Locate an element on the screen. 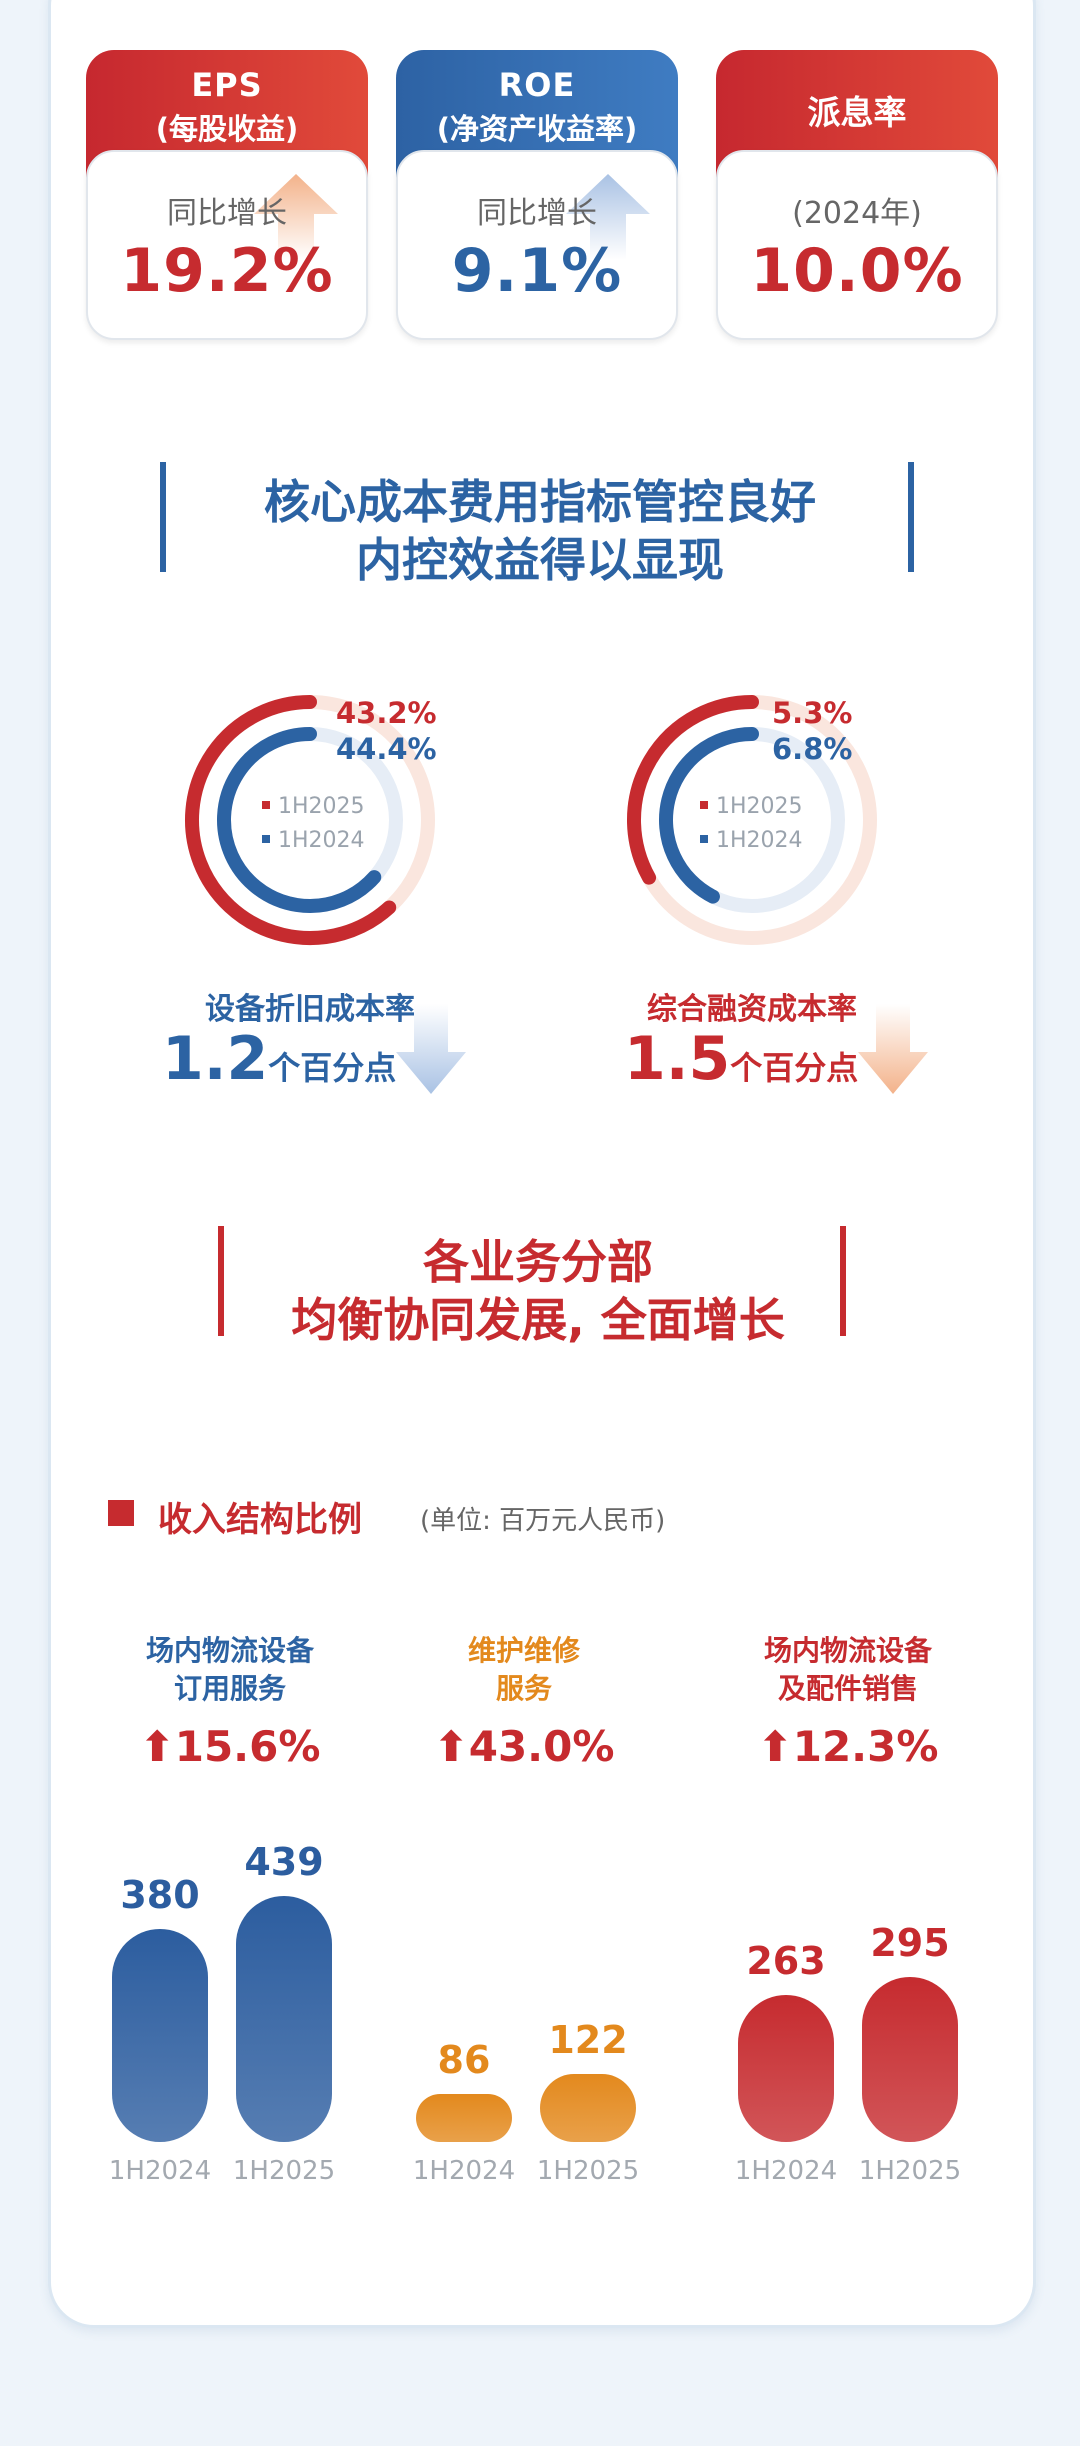  segment-name-line2: 订用服务 is located at coordinates (229, 1688).